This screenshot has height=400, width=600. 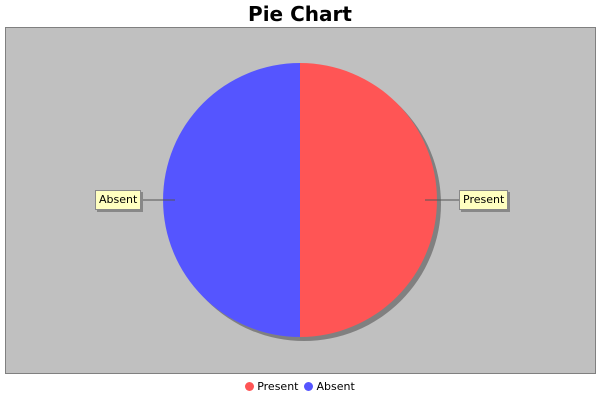 I want to click on legend-label: Present, so click(x=278, y=386).